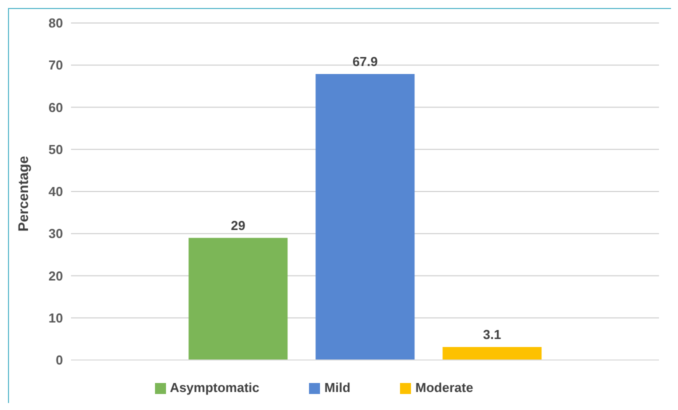 The height and width of the screenshot is (410, 678). What do you see at coordinates (365, 61) in the screenshot?
I see `data-label: 67.9` at bounding box center [365, 61].